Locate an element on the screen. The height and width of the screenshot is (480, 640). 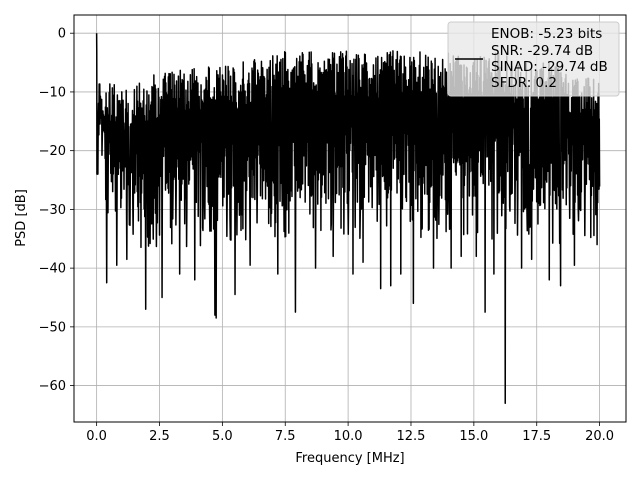
y-tick-label: −60 is located at coordinates (52, 386).